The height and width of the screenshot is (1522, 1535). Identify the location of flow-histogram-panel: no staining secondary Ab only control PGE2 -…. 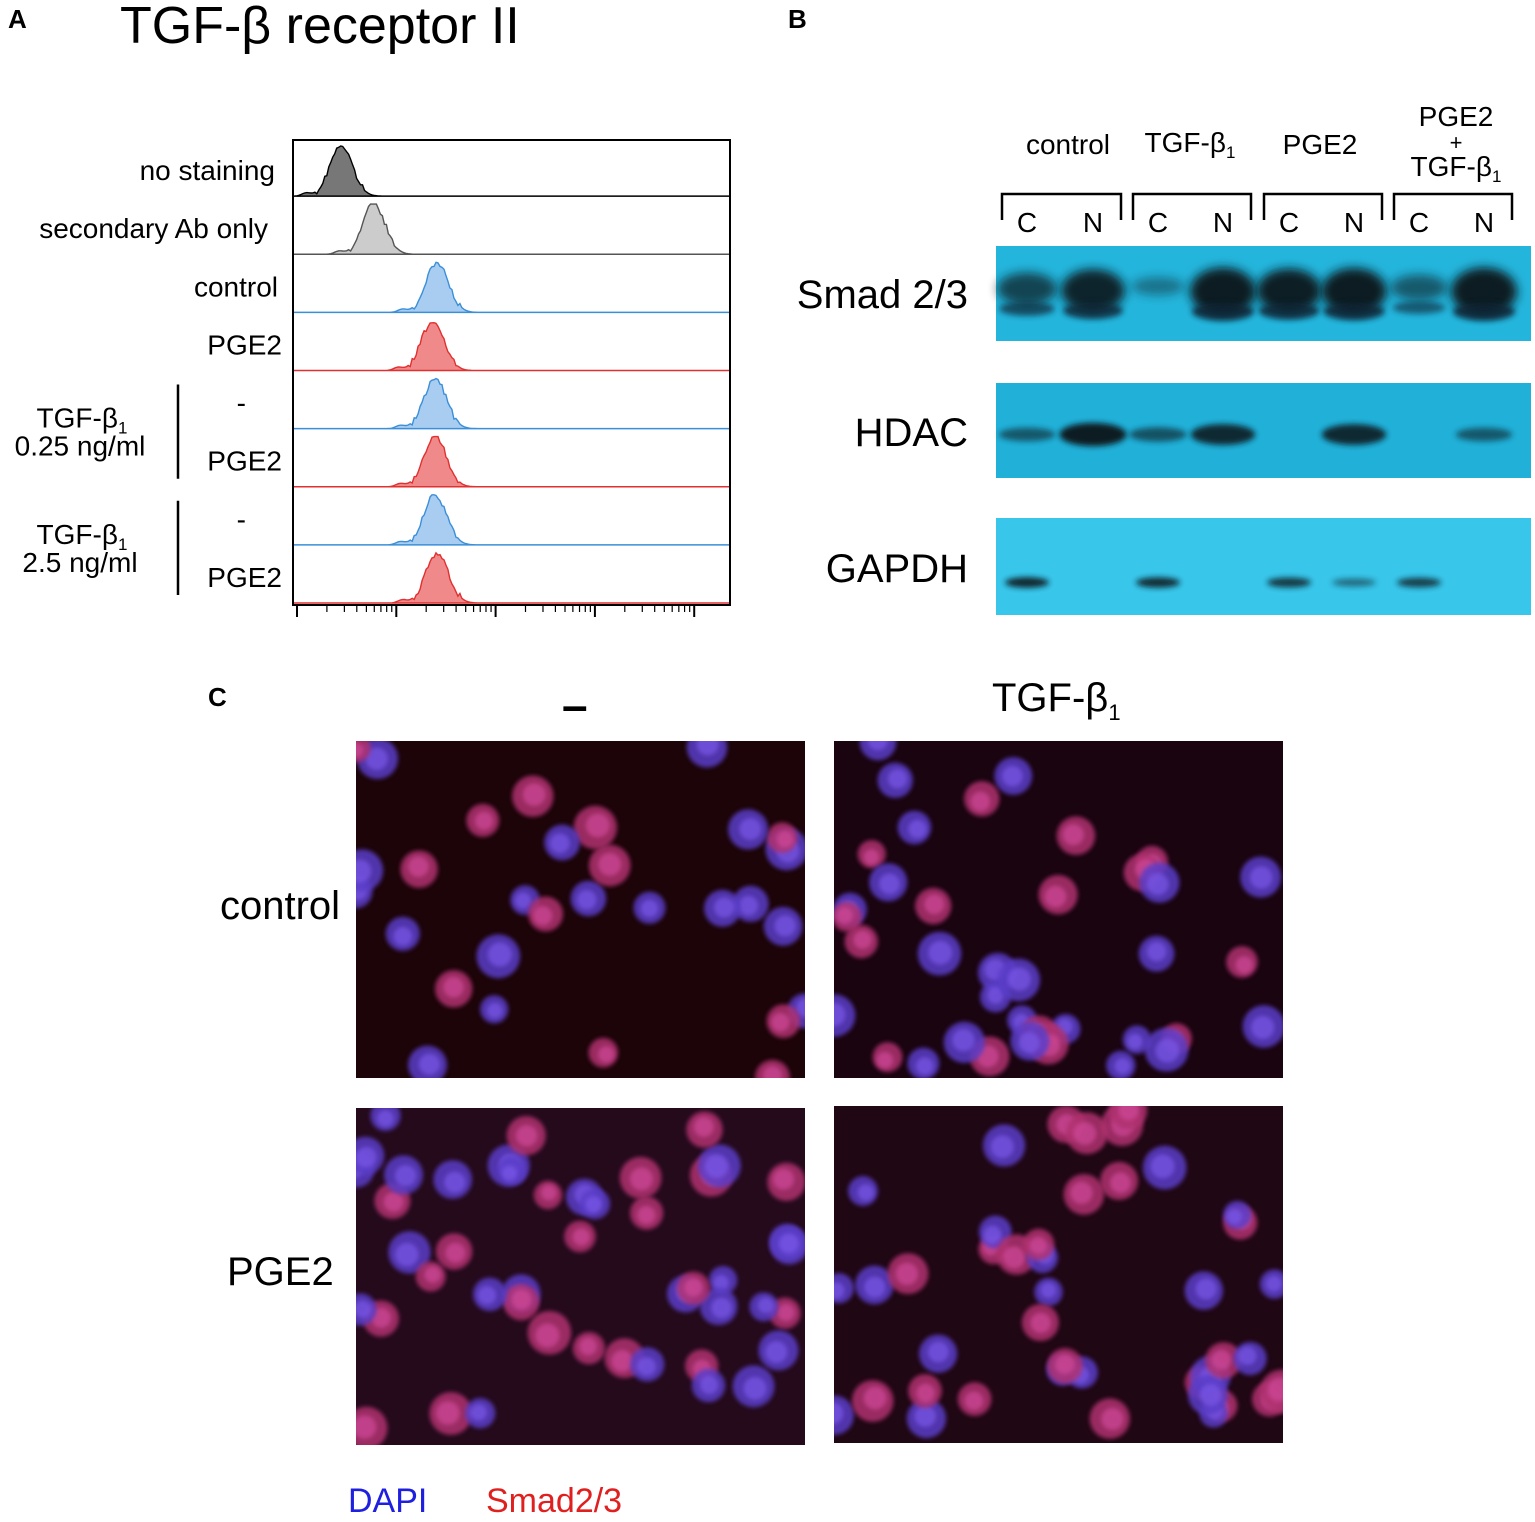
(373, 378).